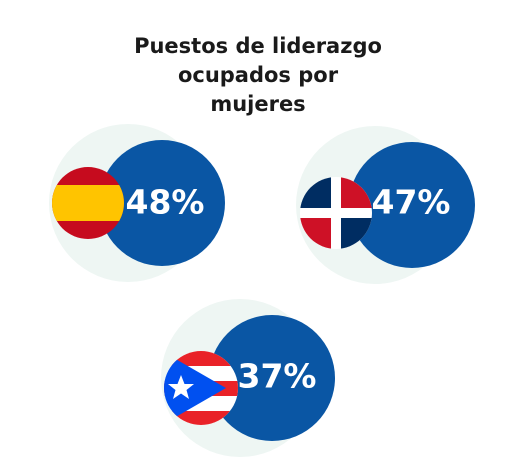 This screenshot has height=465, width=516. Describe the element at coordinates (277, 376) in the screenshot. I see `value-label: 37%` at that location.